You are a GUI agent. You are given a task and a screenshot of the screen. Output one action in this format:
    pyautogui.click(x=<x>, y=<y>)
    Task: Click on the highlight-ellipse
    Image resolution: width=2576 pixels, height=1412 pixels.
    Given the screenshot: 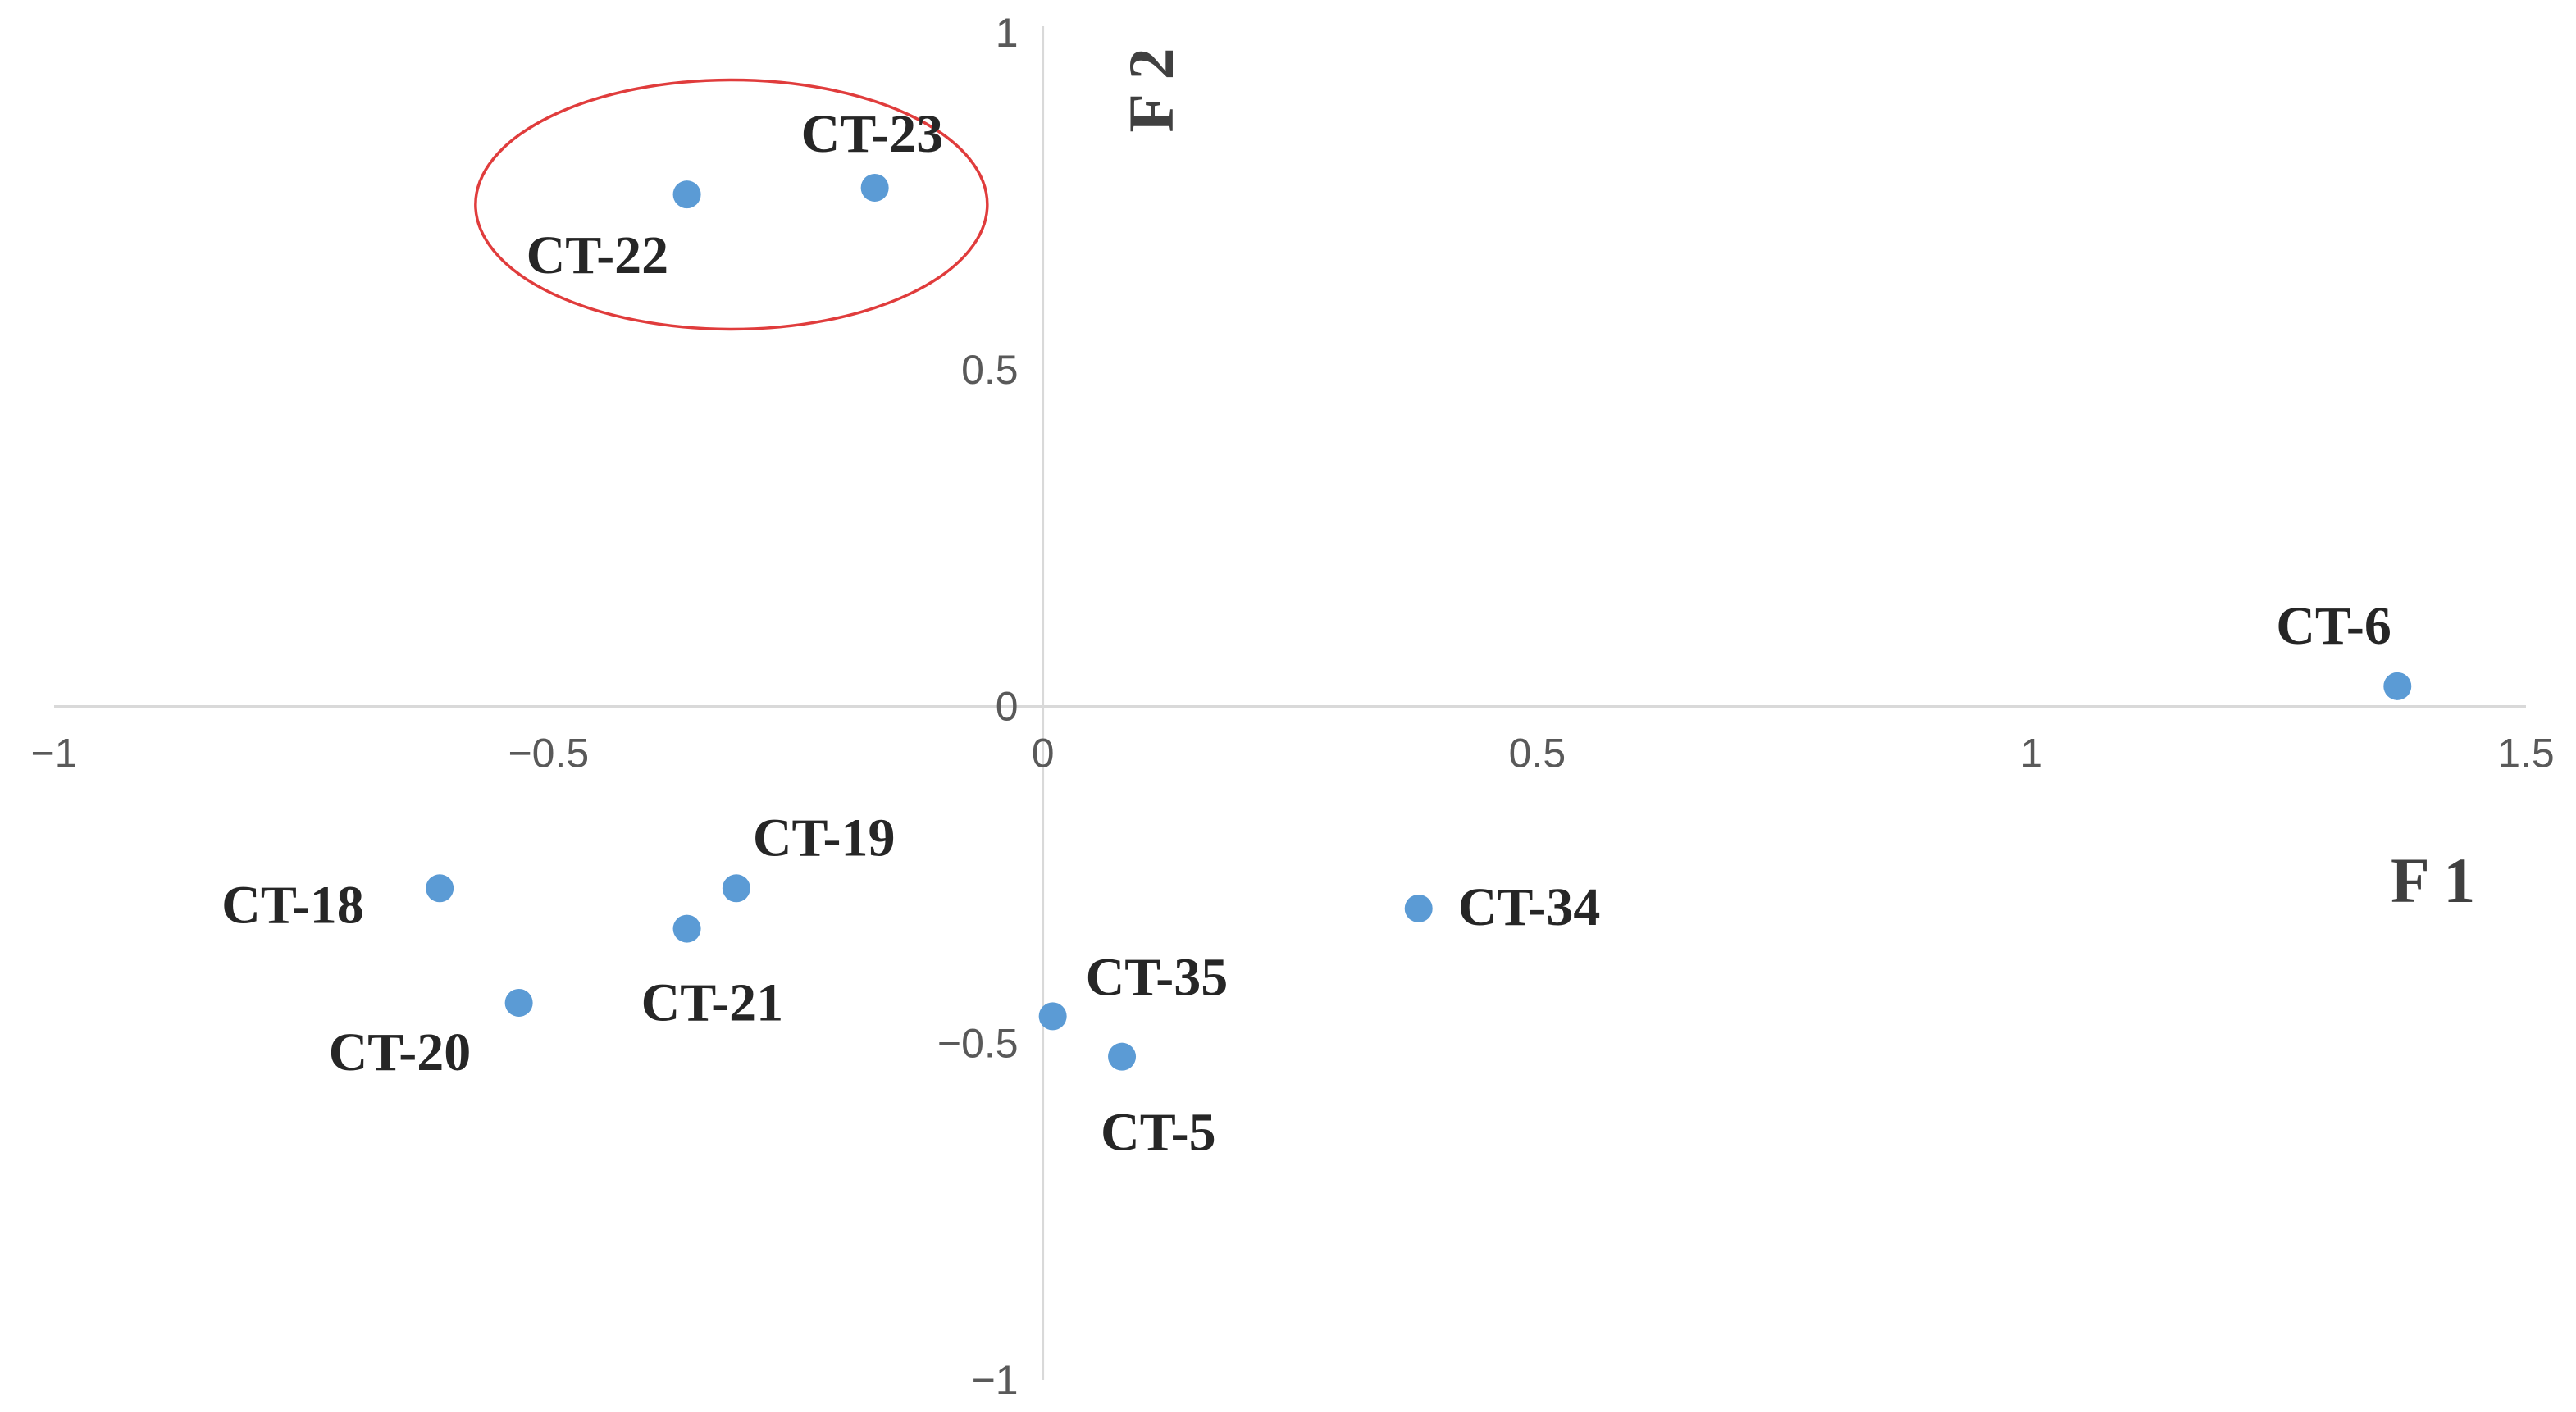 What is the action you would take?
    pyautogui.click(x=731, y=205)
    